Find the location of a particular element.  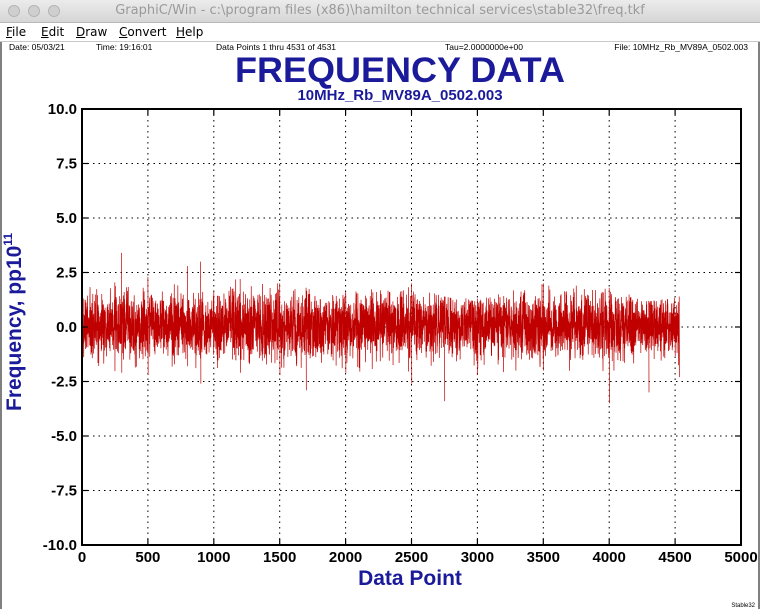

header-file: File: 10MHz_Rb_MV89A_0502.003 is located at coordinates (681, 47).